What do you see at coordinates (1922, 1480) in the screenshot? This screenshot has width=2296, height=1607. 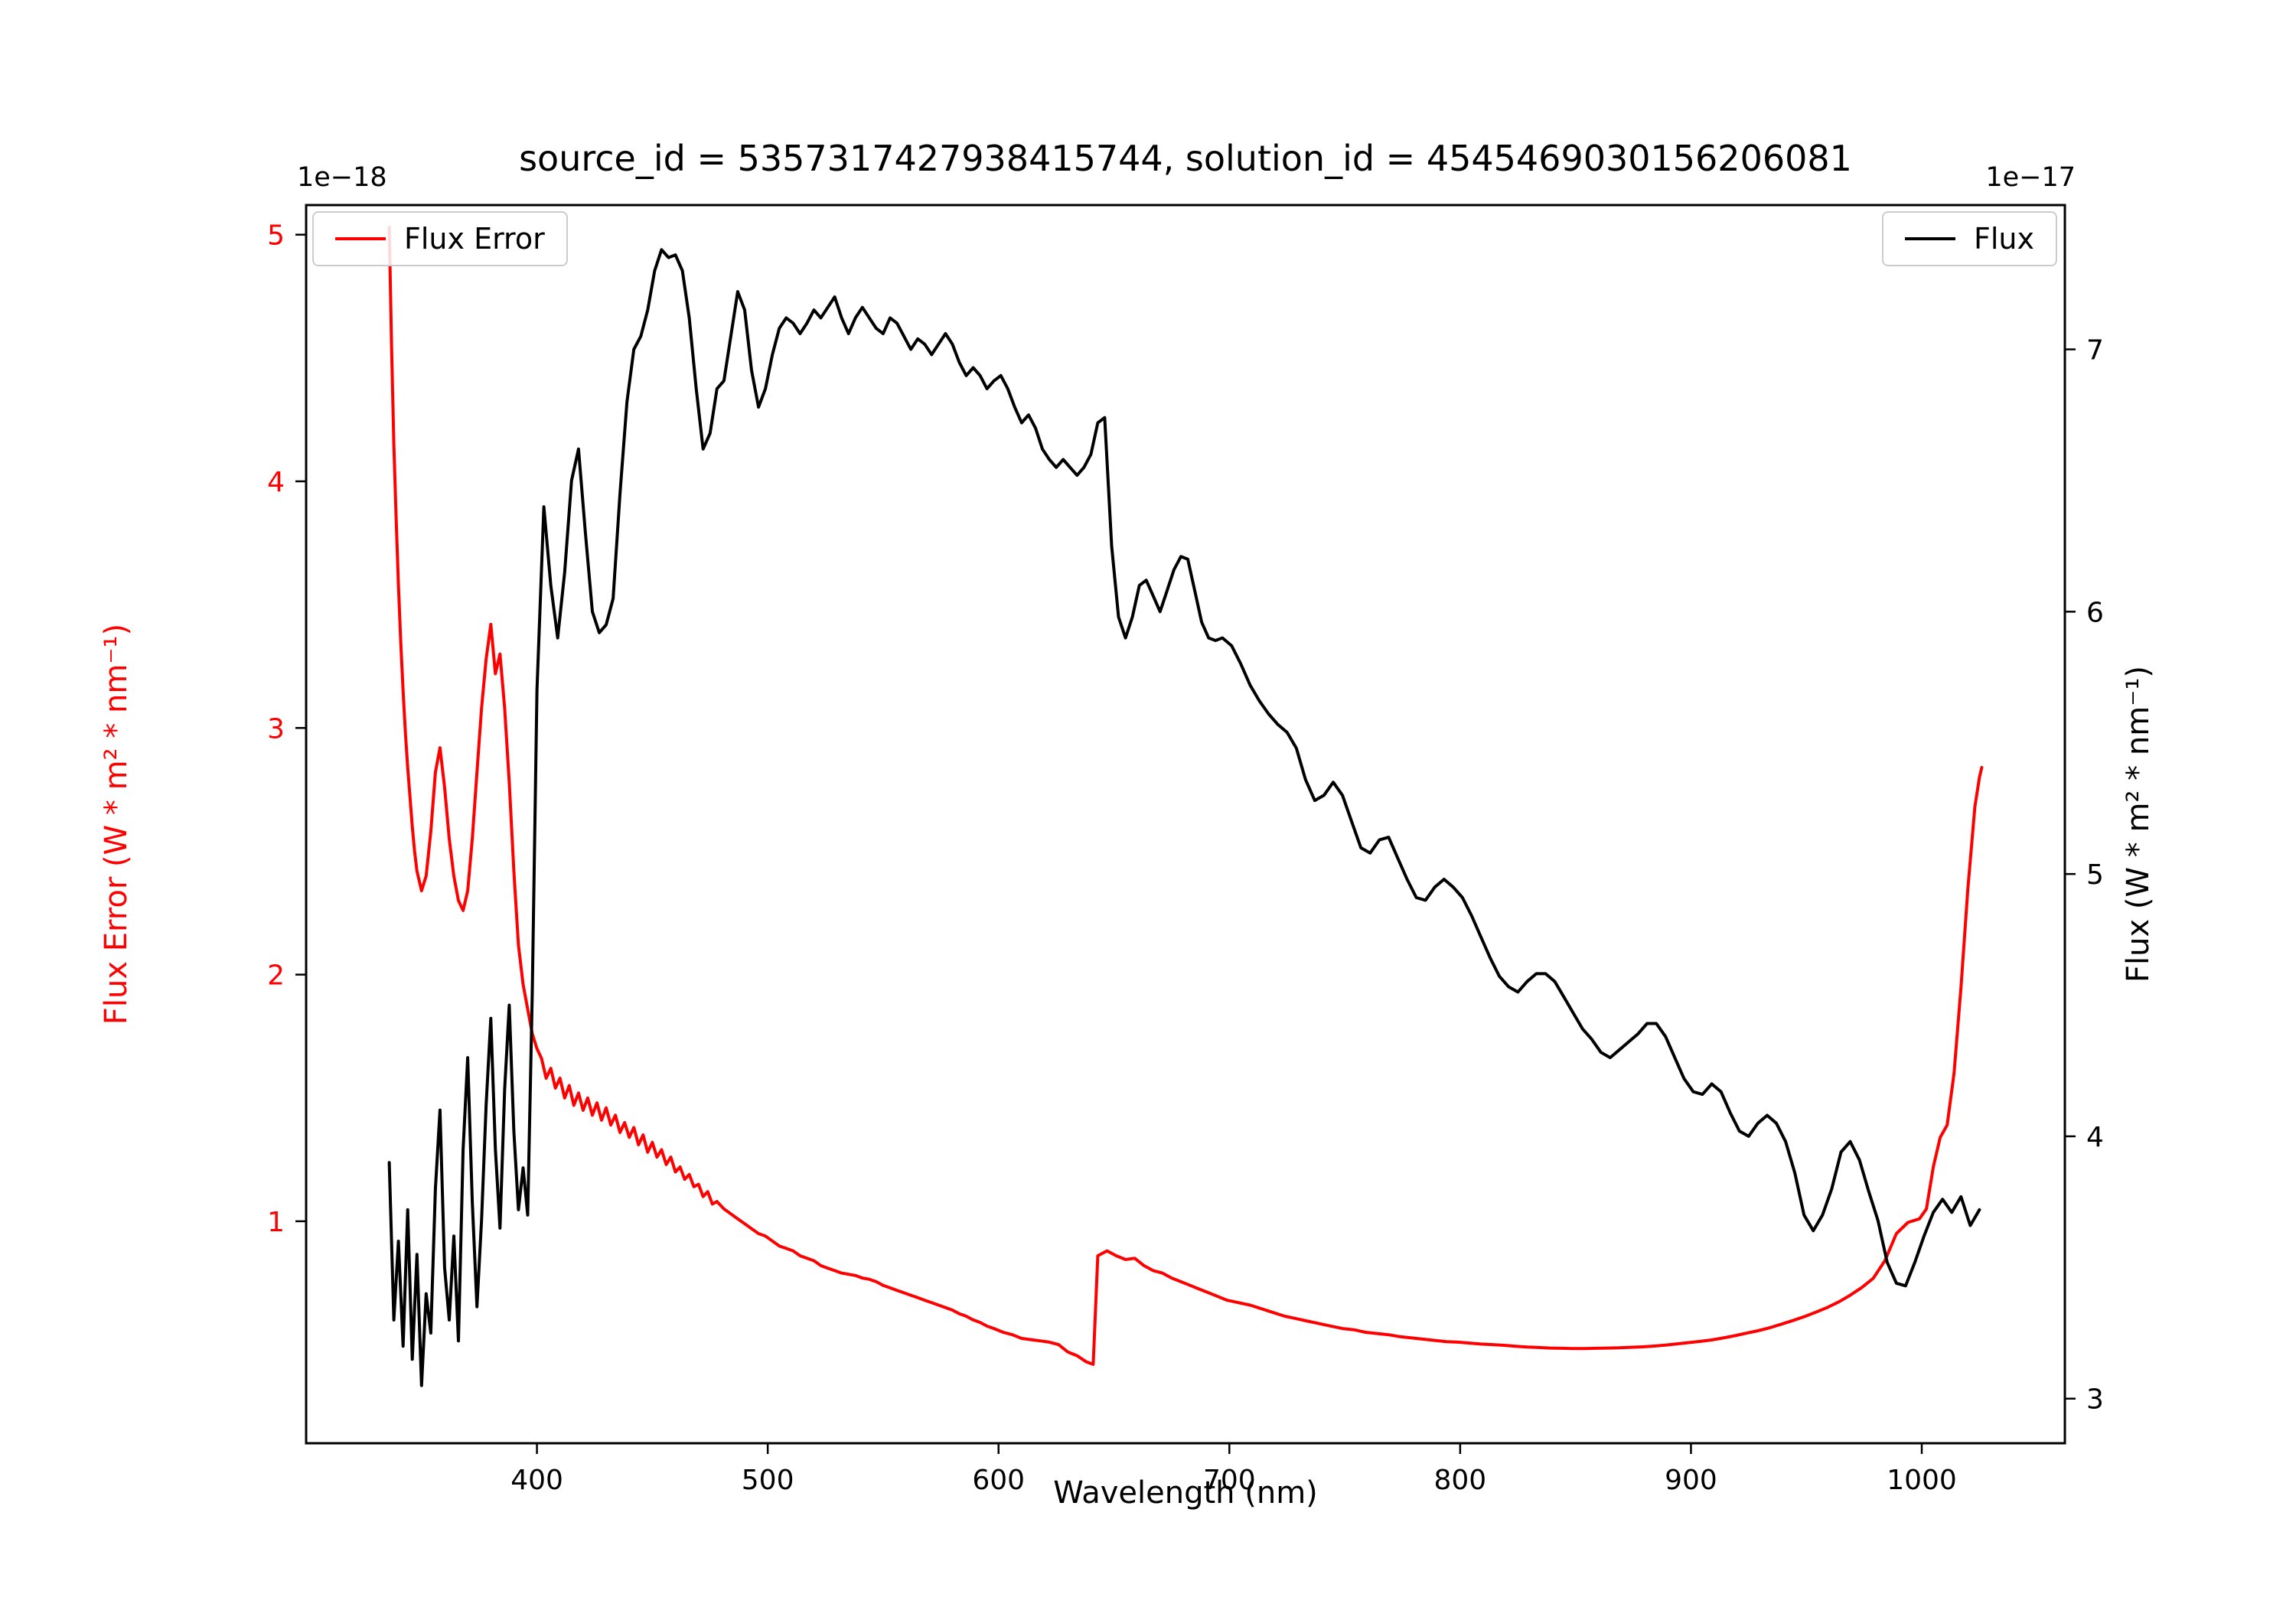 I see `x-tick-label: 1000` at bounding box center [1922, 1480].